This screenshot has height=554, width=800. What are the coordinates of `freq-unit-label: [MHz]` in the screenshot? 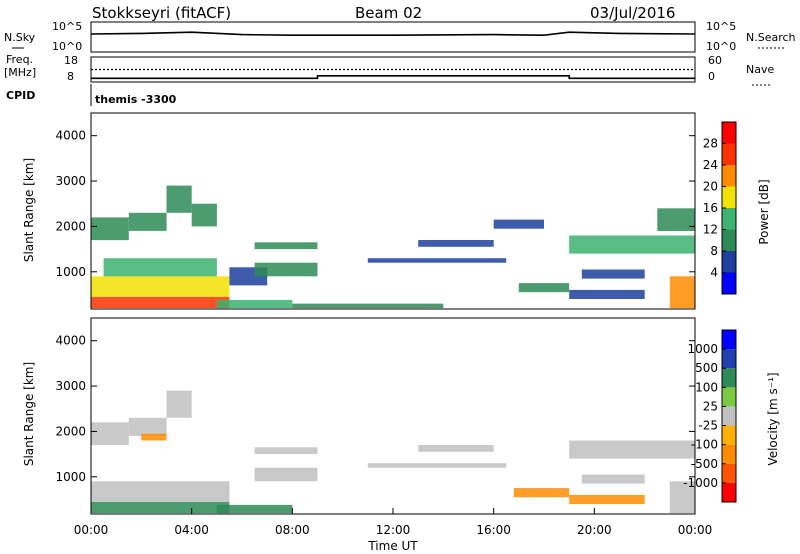 It's located at (20, 72).